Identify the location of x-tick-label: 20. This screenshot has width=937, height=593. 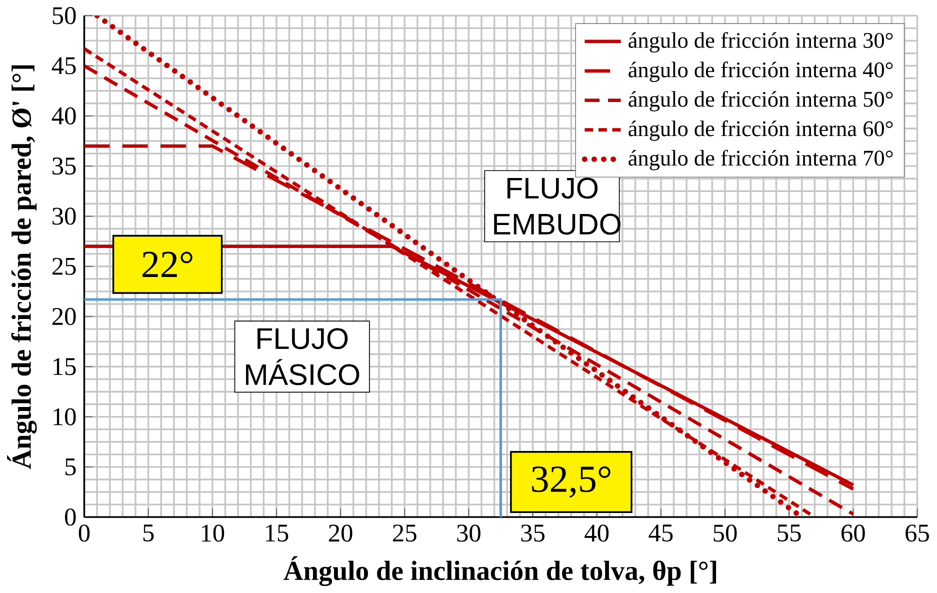
(340, 533).